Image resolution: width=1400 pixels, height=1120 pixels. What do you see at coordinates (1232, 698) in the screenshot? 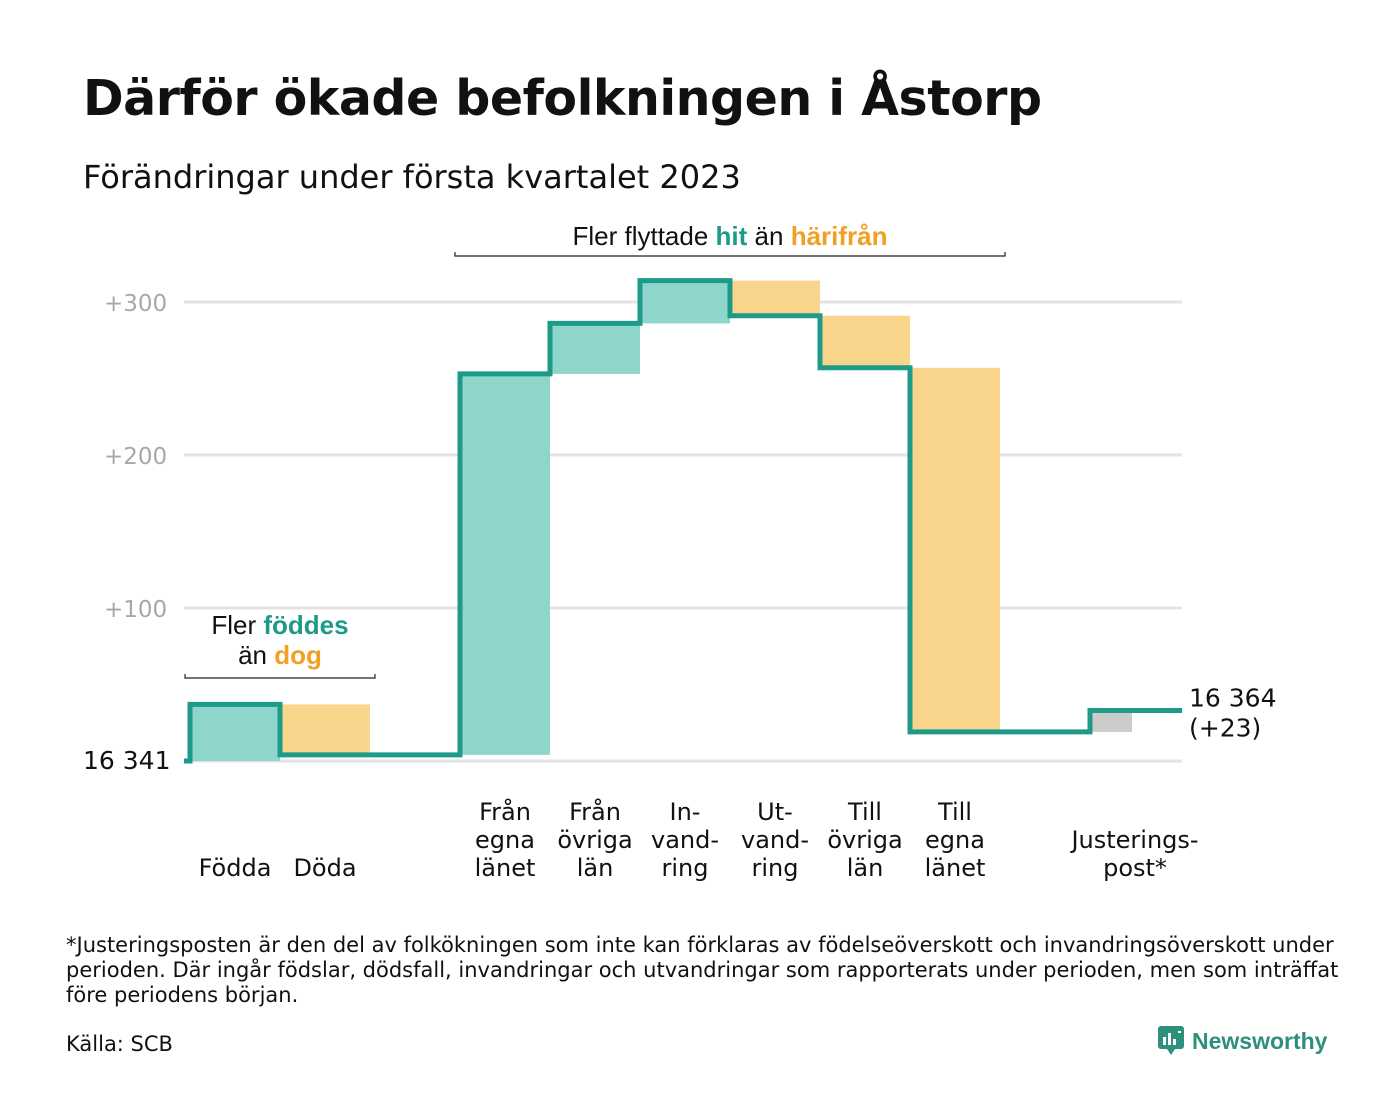
I see `end-value-label: 16 364` at bounding box center [1232, 698].